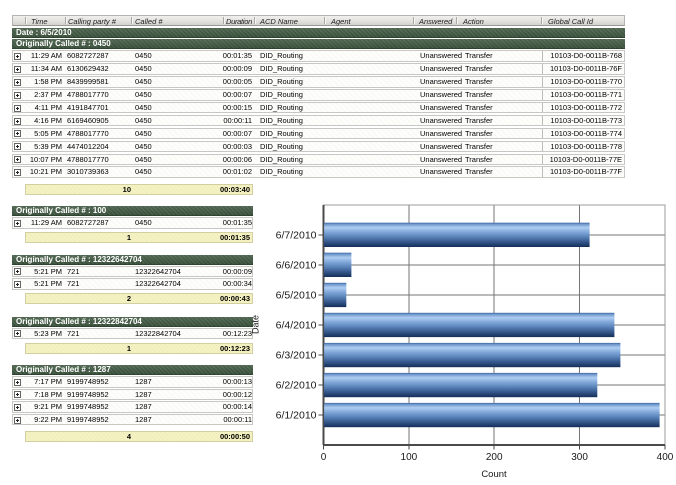 The image size is (676, 485). Describe the element at coordinates (296, 265) in the screenshot. I see `svg-text: 6/6/2010` at that location.